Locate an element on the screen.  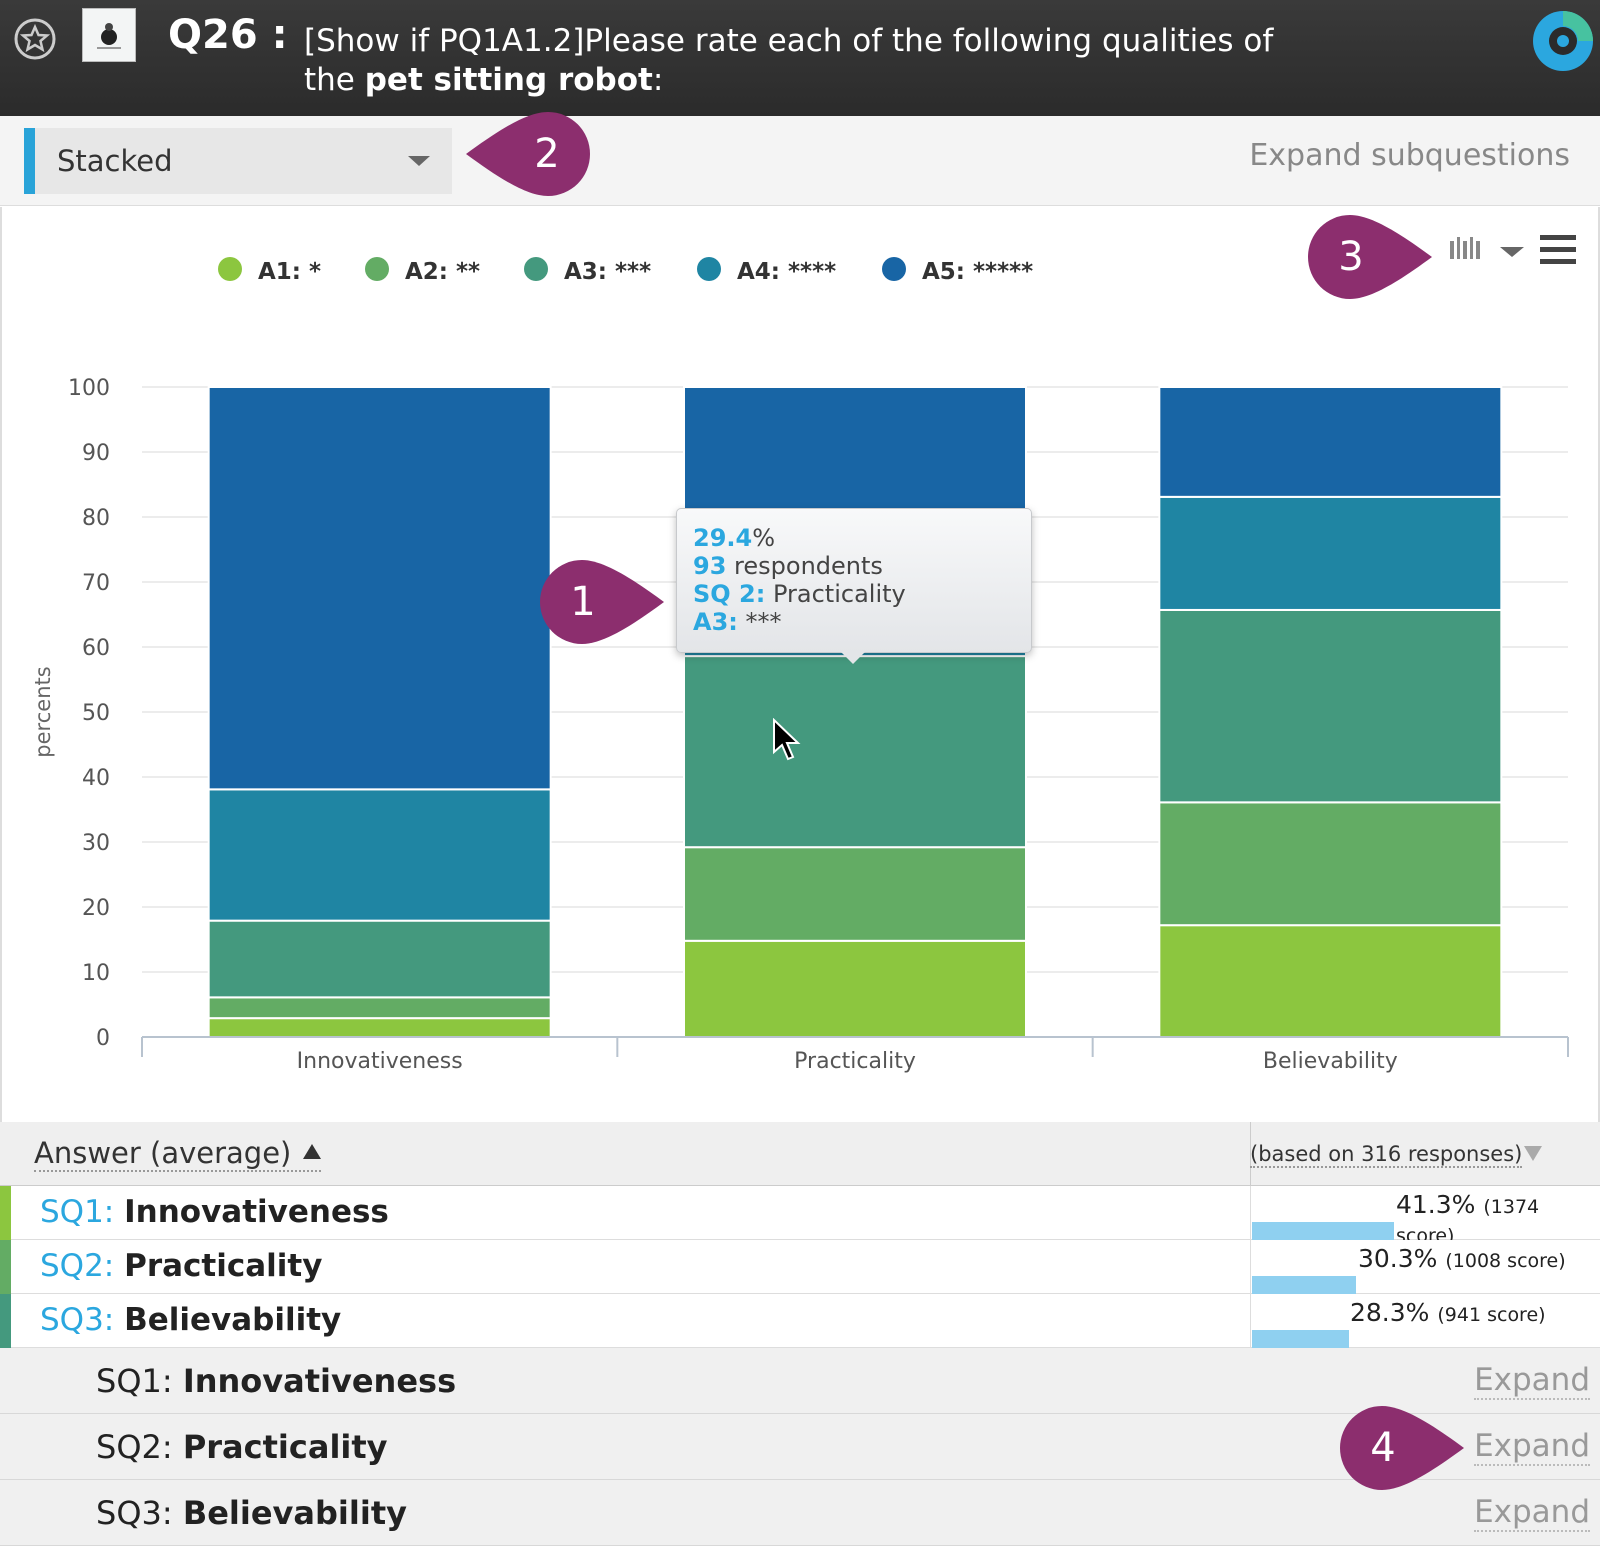
row-label: SQ1: Innovativeness is located at coordinates (214, 1212).